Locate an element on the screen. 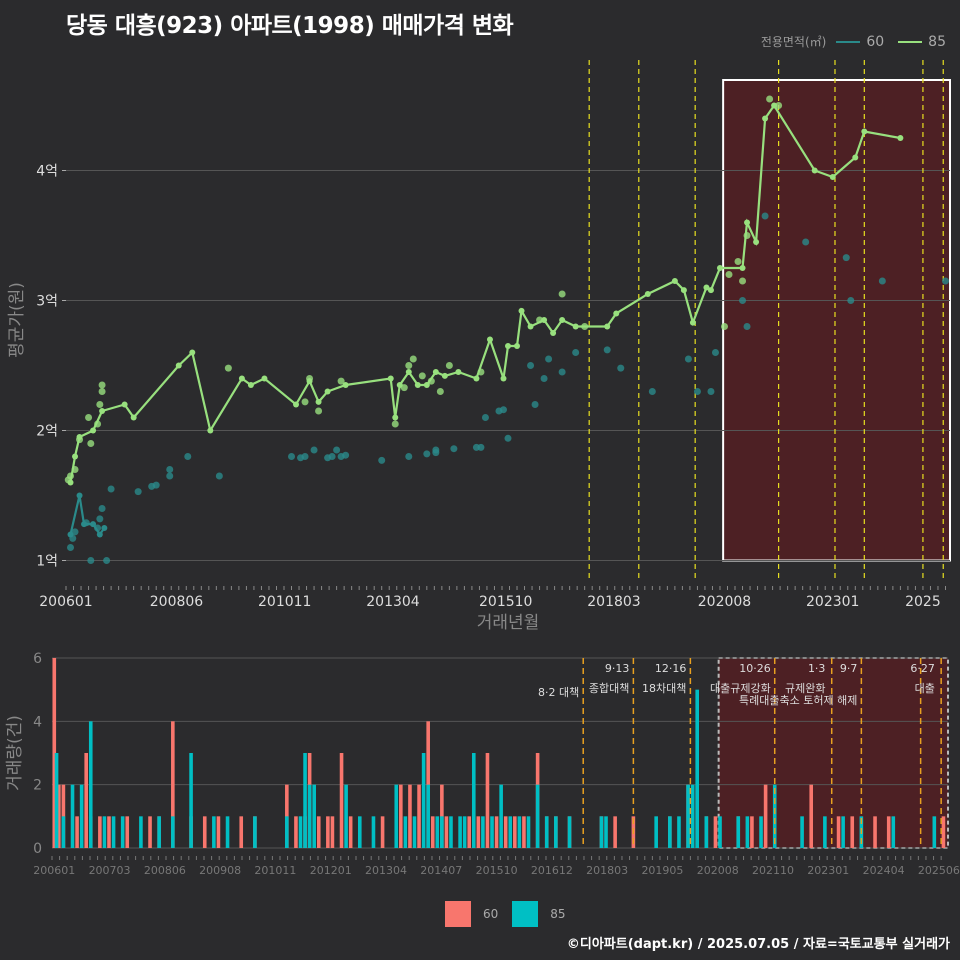 Image resolution: width=960 pixels, height=960 pixels. legend-top: 전용면적(㎡) 60 85 is located at coordinates (855, 41).